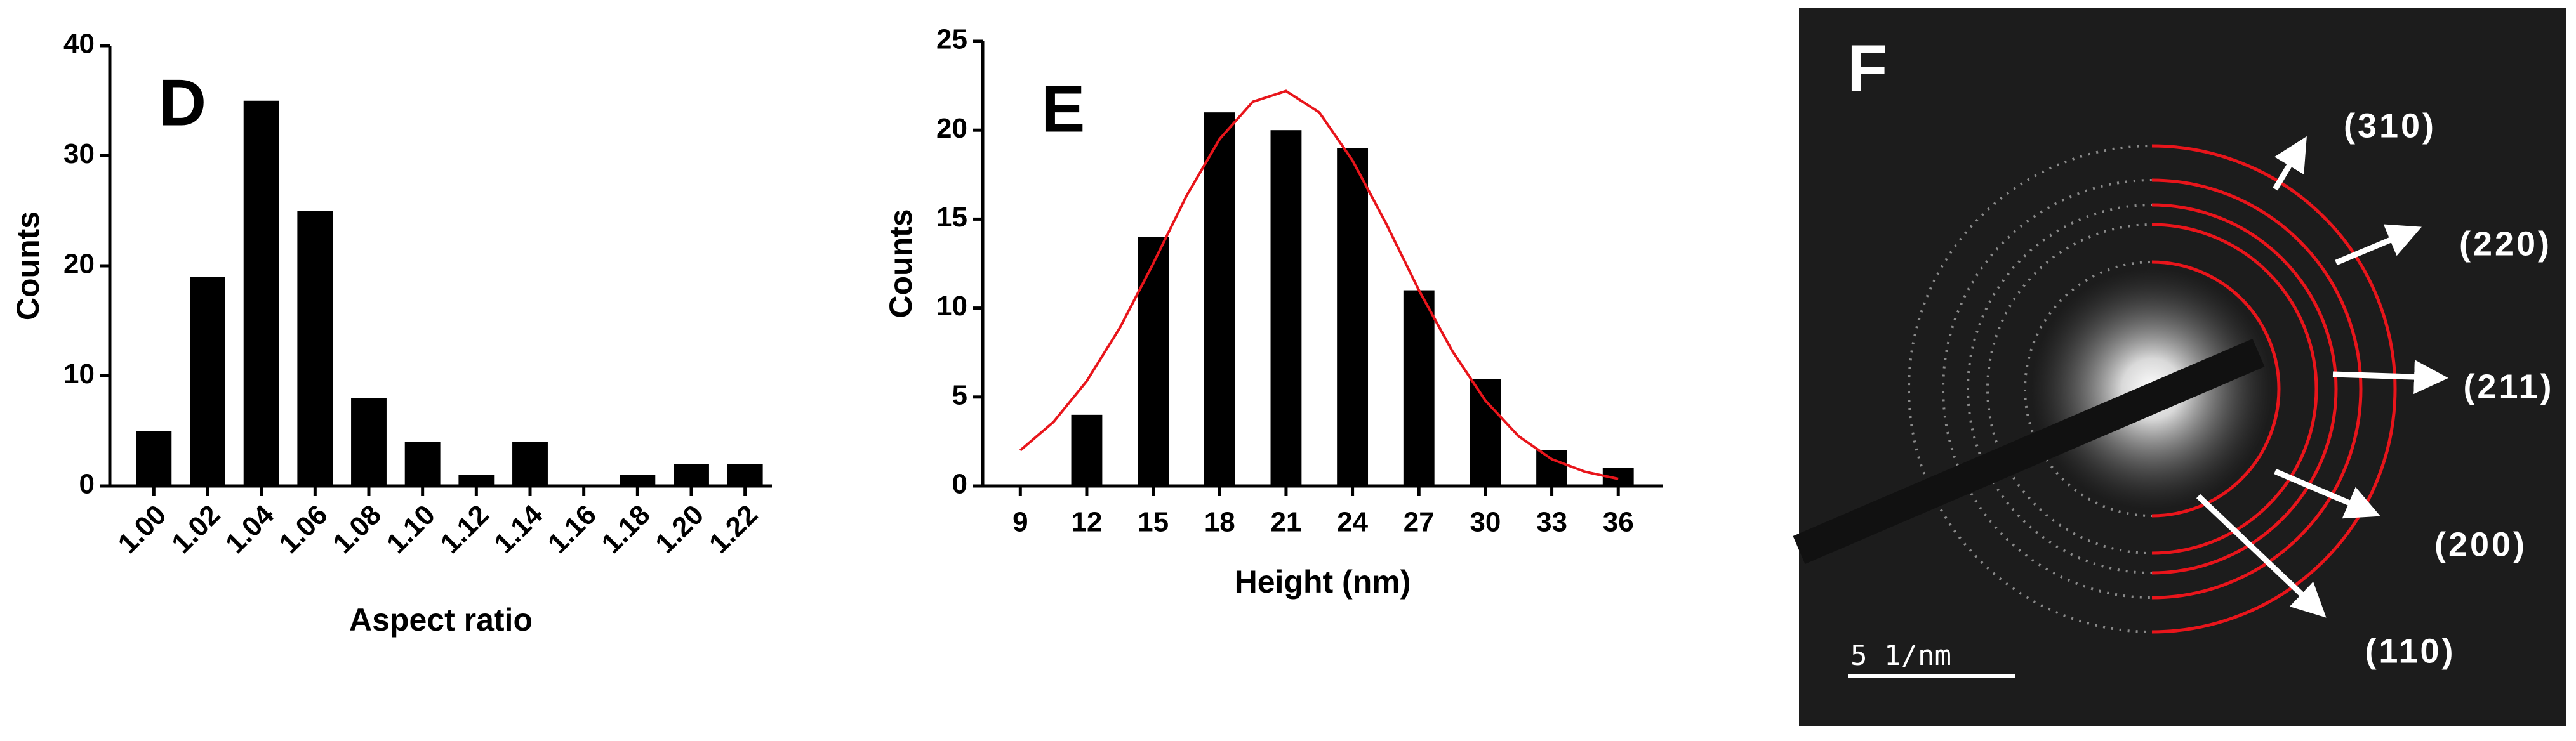 The width and height of the screenshot is (2576, 741). What do you see at coordinates (518, 529) in the screenshot?
I see `x-tick-label: 1.14` at bounding box center [518, 529].